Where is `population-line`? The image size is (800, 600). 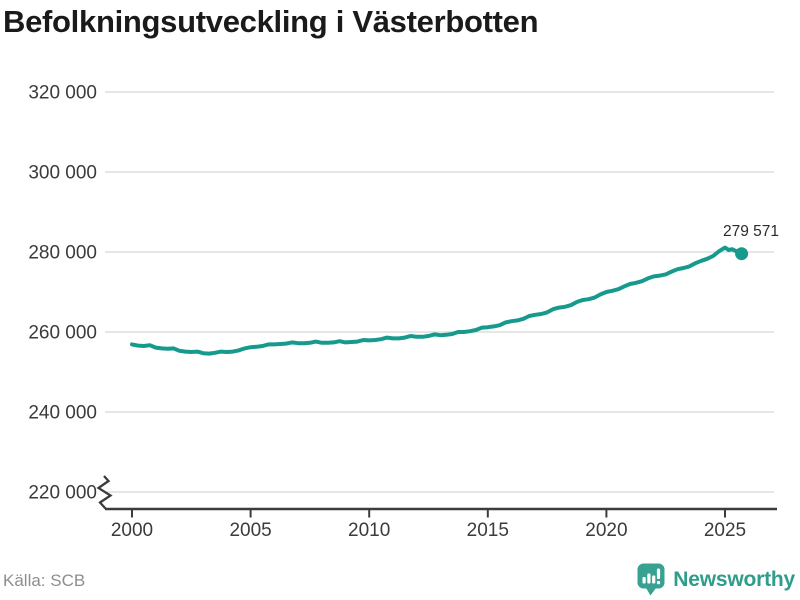
population-line is located at coordinates (437, 300).